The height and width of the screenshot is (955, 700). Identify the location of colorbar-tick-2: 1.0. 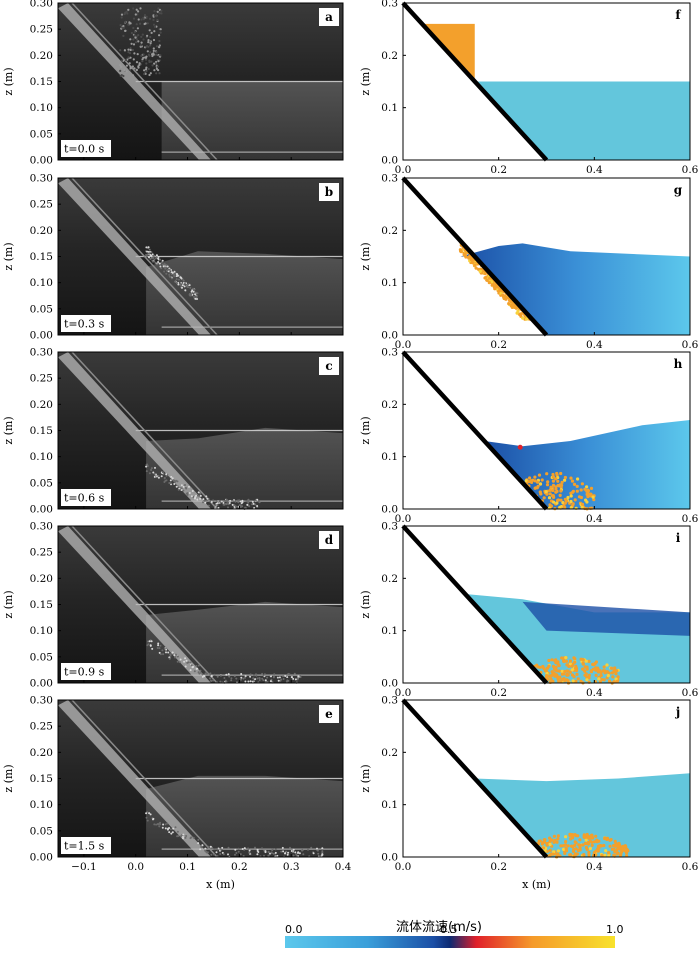
(615, 929).